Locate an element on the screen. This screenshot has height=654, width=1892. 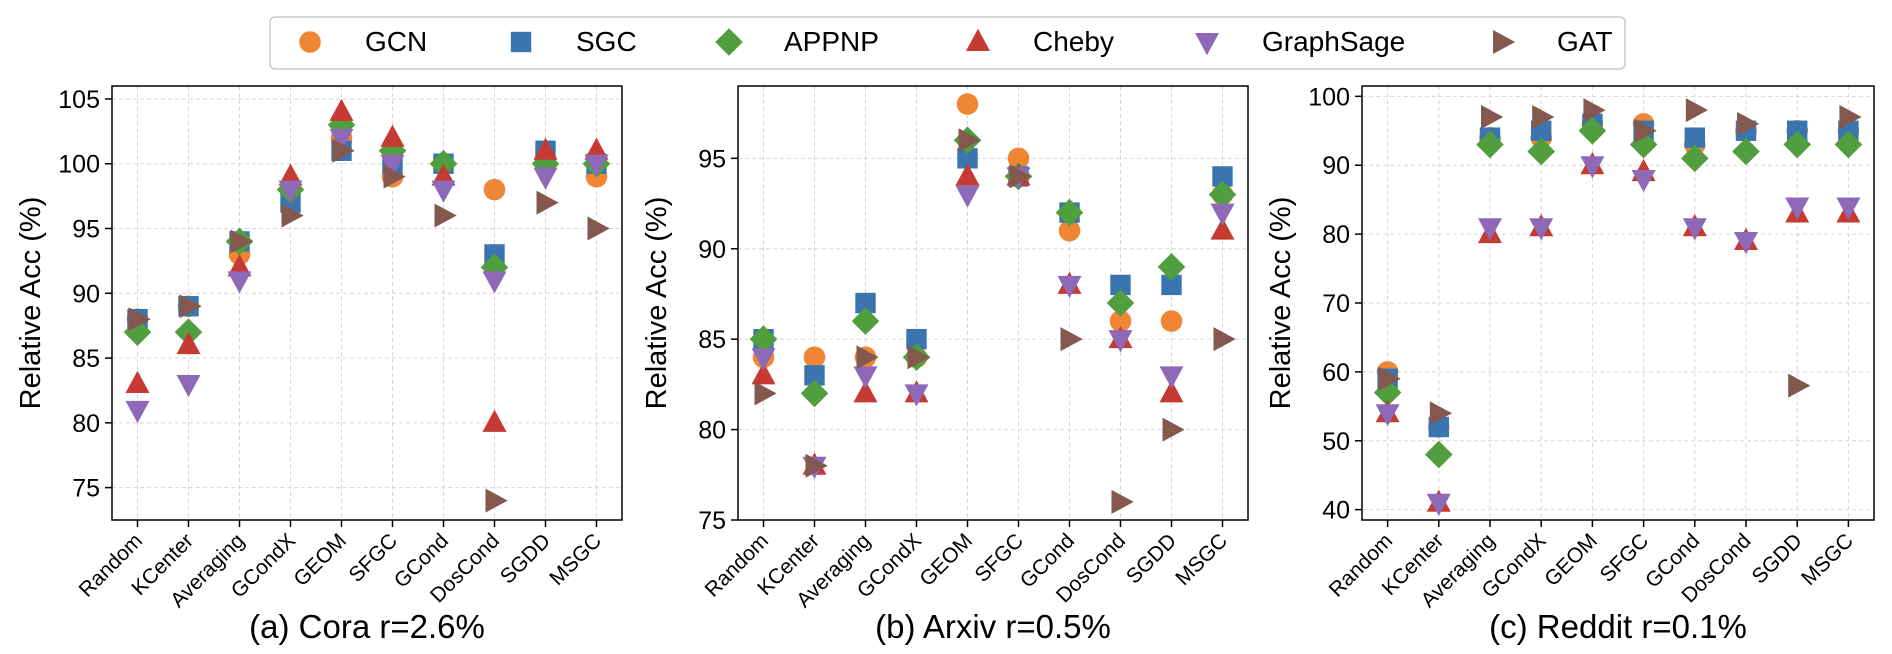
series-cheby is located at coordinates (367, 265).